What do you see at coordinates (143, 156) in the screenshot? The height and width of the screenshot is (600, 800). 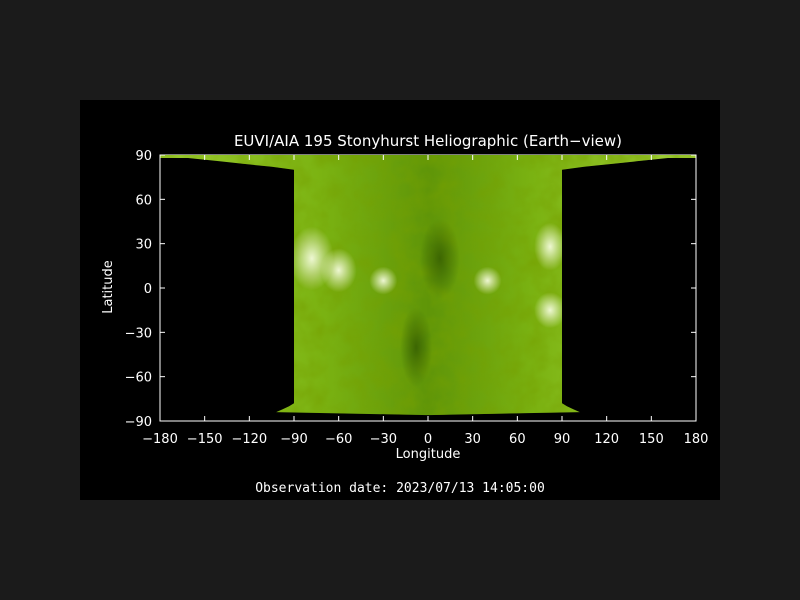 I see `y-tick-label: 90` at bounding box center [143, 156].